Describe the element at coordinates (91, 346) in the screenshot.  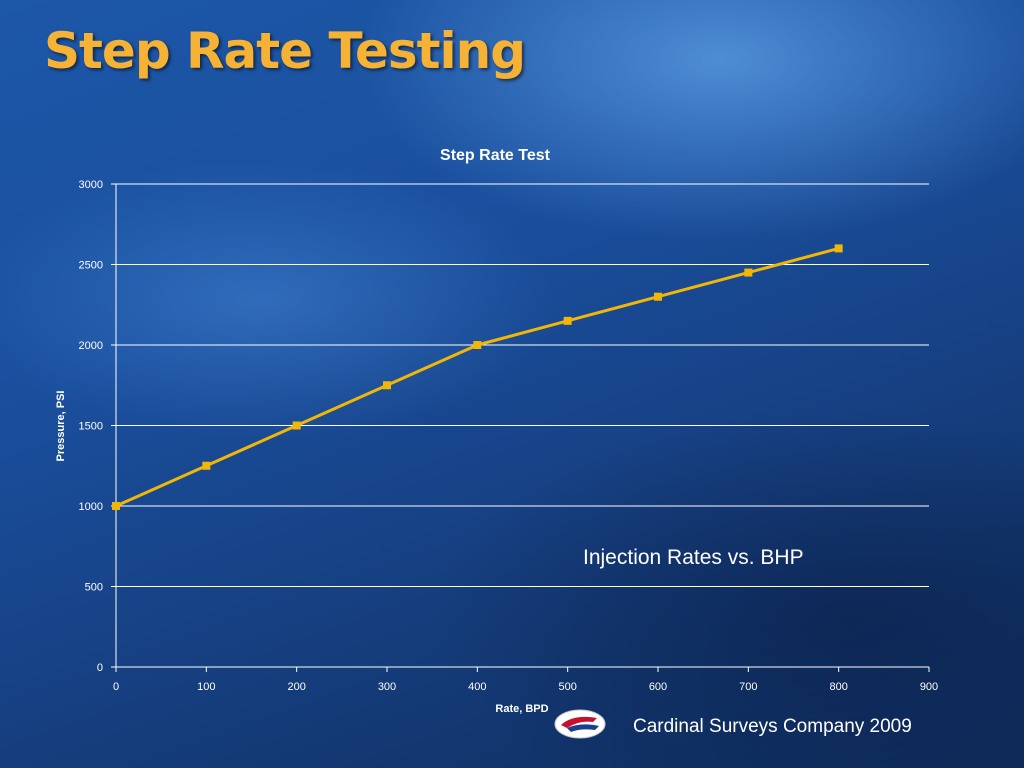
I see `y-tick-label-4: 2000` at that location.